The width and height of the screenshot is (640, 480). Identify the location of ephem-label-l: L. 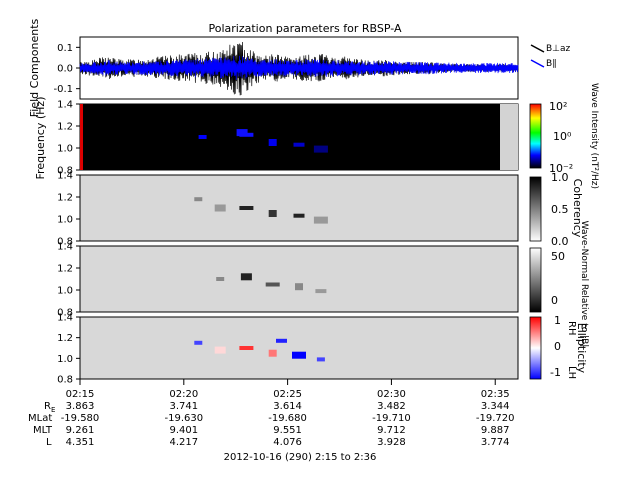
(49, 442).